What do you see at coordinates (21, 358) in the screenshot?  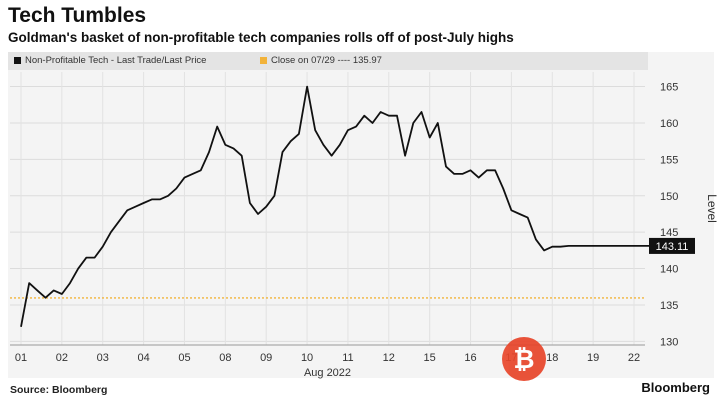 I see `x-tick-label: 01` at bounding box center [21, 358].